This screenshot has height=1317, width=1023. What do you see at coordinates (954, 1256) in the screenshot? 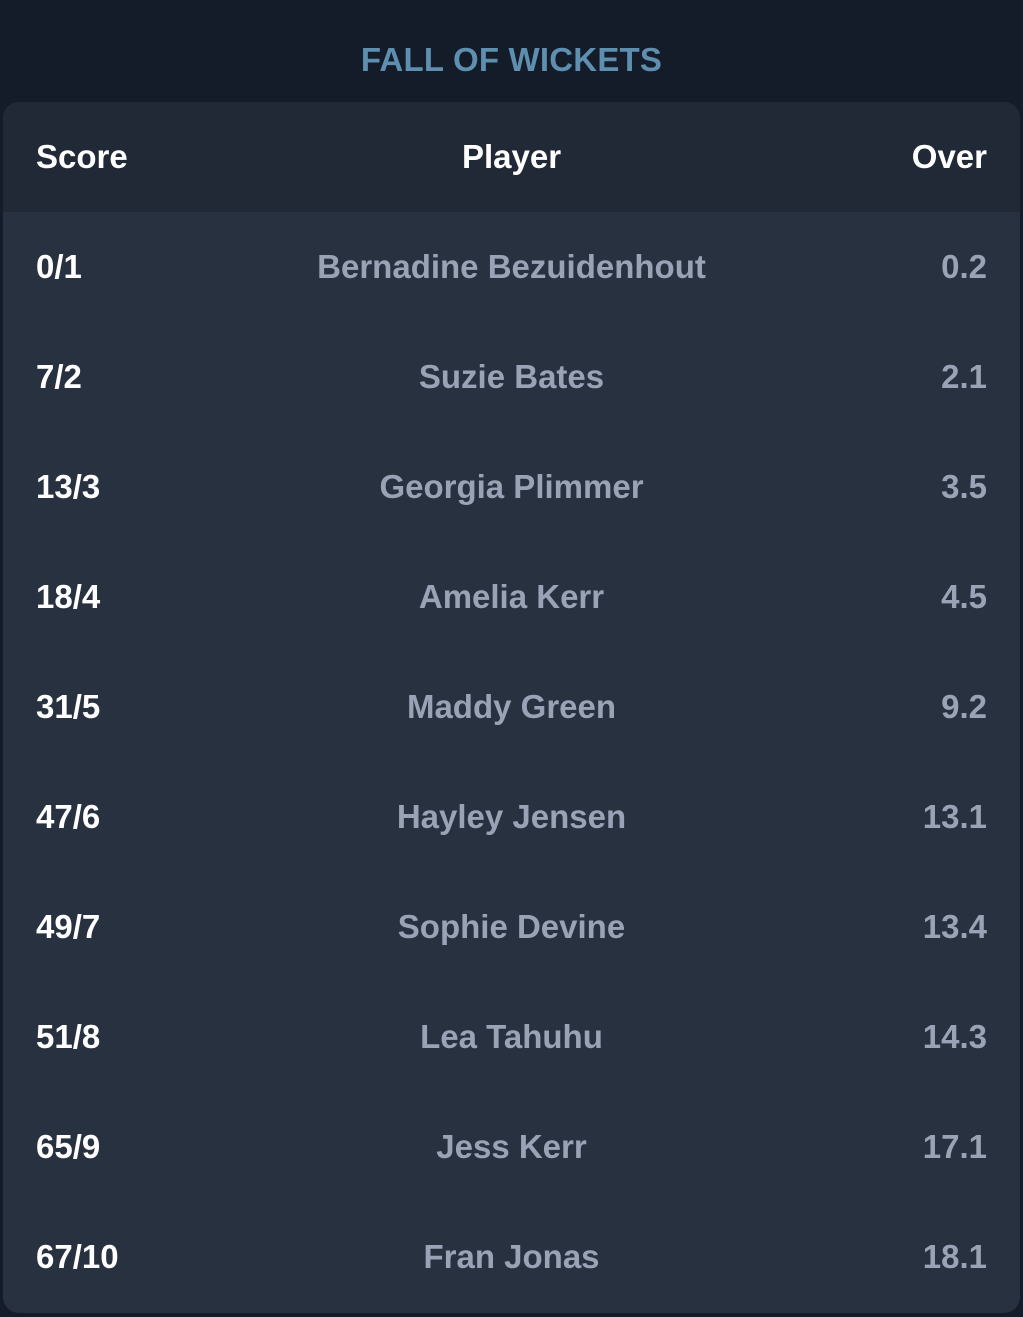
I see `over-value: 18.1` at bounding box center [954, 1256].